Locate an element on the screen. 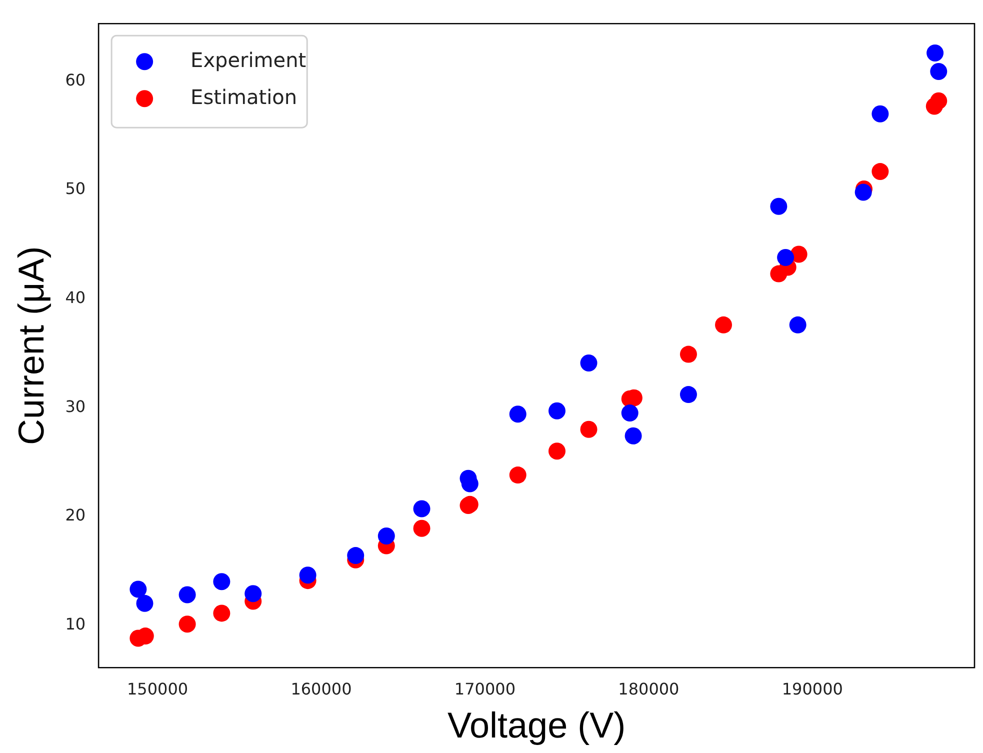 This screenshot has height=753, width=983. x-tick-label: 170000 is located at coordinates (485, 688).